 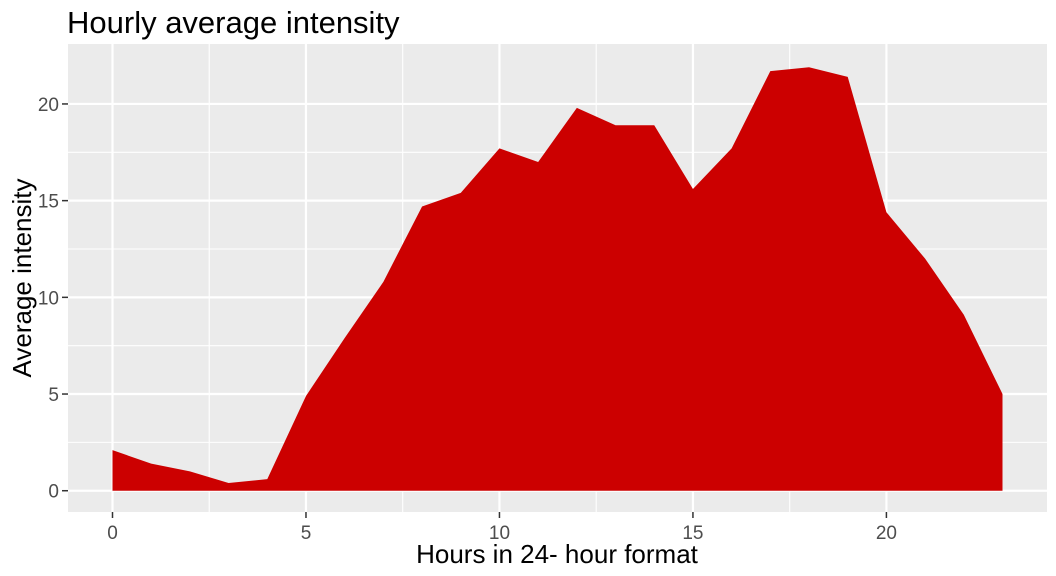 What do you see at coordinates (48, 298) in the screenshot?
I see `y-tick-label: 10` at bounding box center [48, 298].